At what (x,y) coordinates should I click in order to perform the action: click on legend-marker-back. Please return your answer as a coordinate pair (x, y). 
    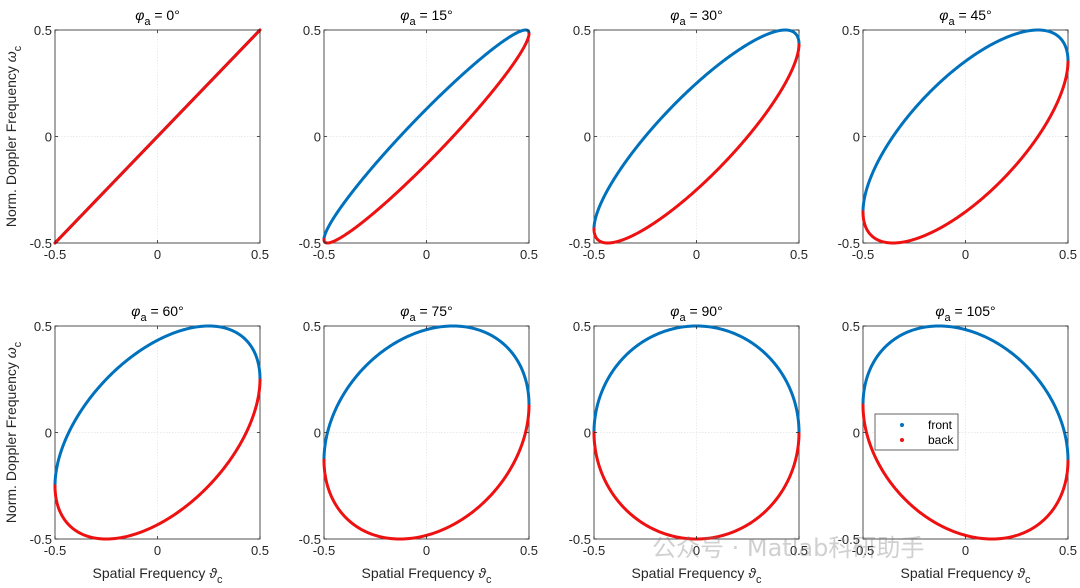
    Looking at the image, I should click on (902, 440).